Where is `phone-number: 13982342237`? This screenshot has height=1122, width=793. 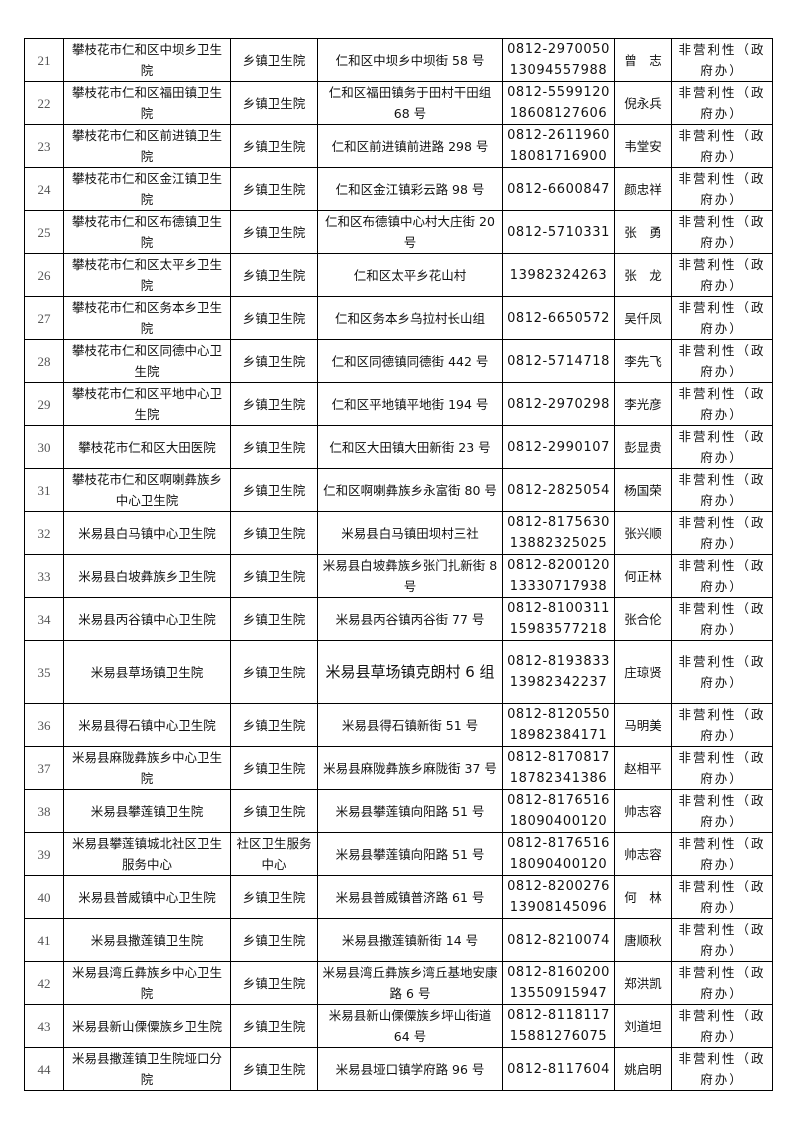 phone-number: 13982342237 is located at coordinates (558, 682).